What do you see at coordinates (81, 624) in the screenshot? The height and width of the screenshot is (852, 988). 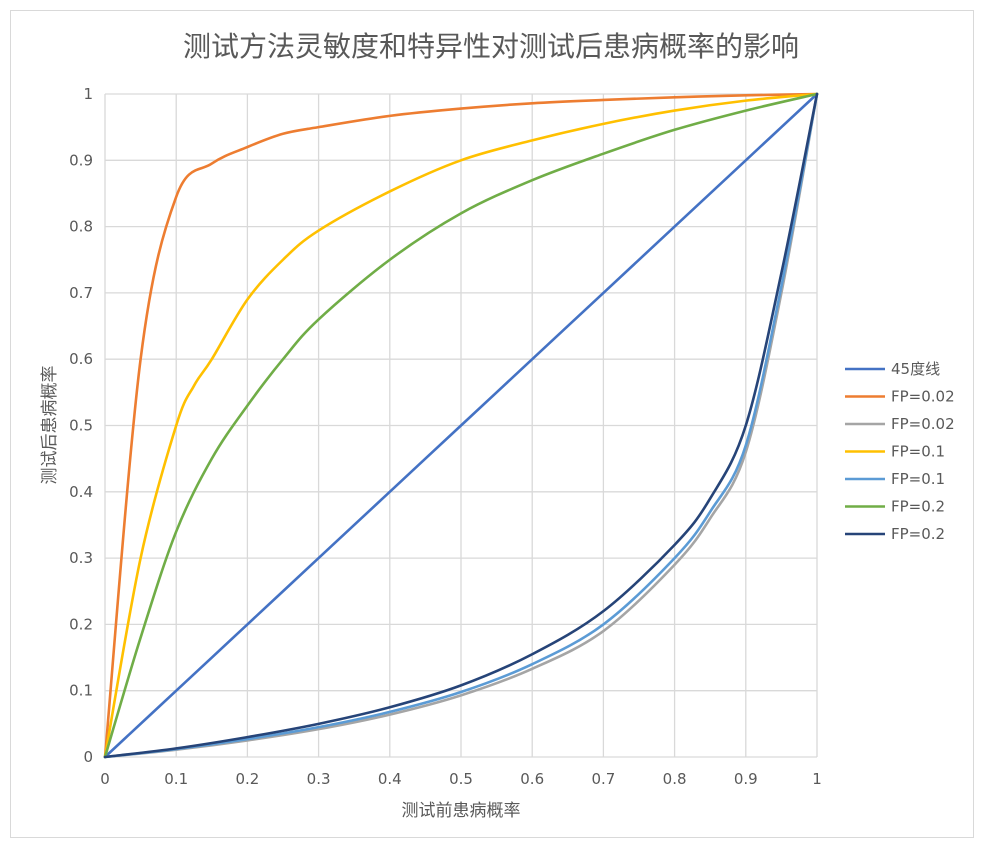 I see `y-tick-label: 0.2` at bounding box center [81, 624].